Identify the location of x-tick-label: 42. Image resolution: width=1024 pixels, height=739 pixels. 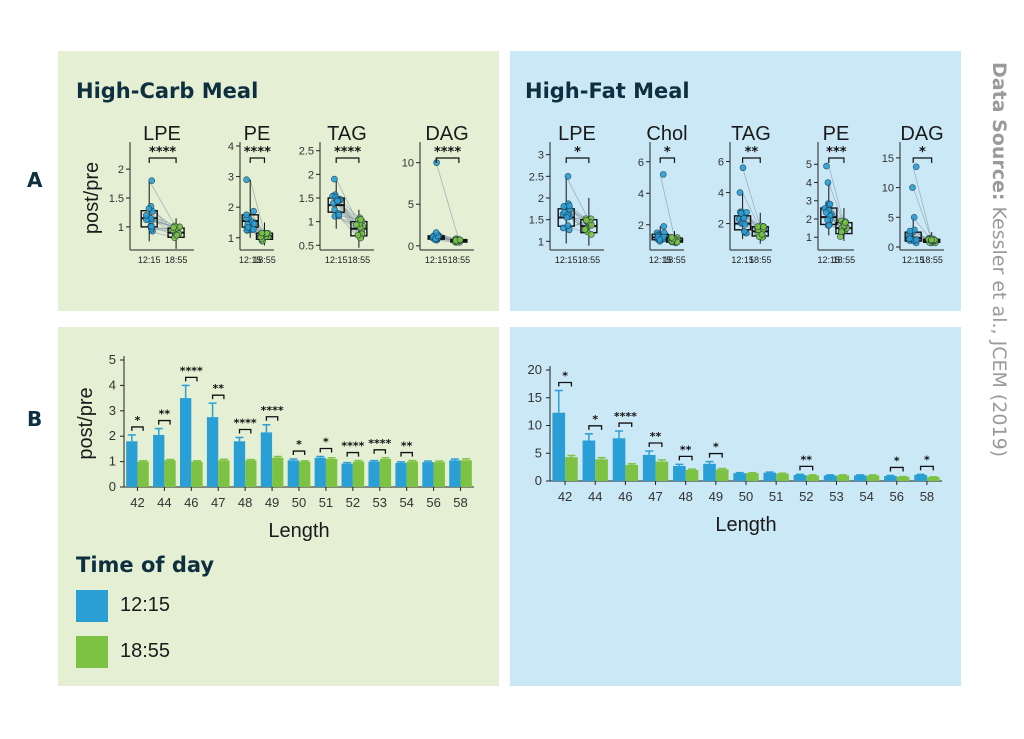
(137, 502).